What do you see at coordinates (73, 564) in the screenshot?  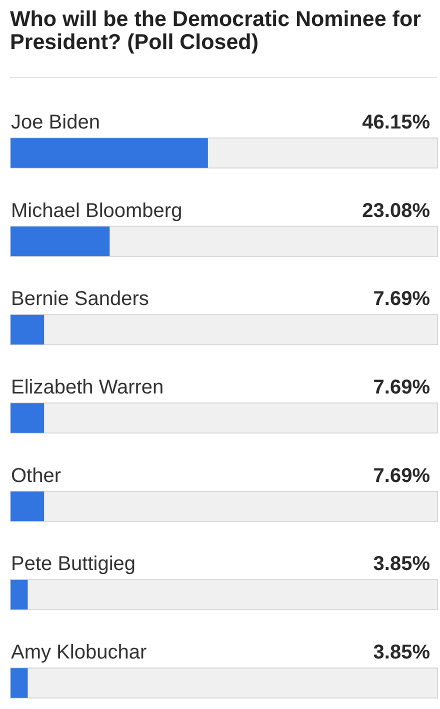 I see `y-tick-label: Pete Buttigieg` at bounding box center [73, 564].